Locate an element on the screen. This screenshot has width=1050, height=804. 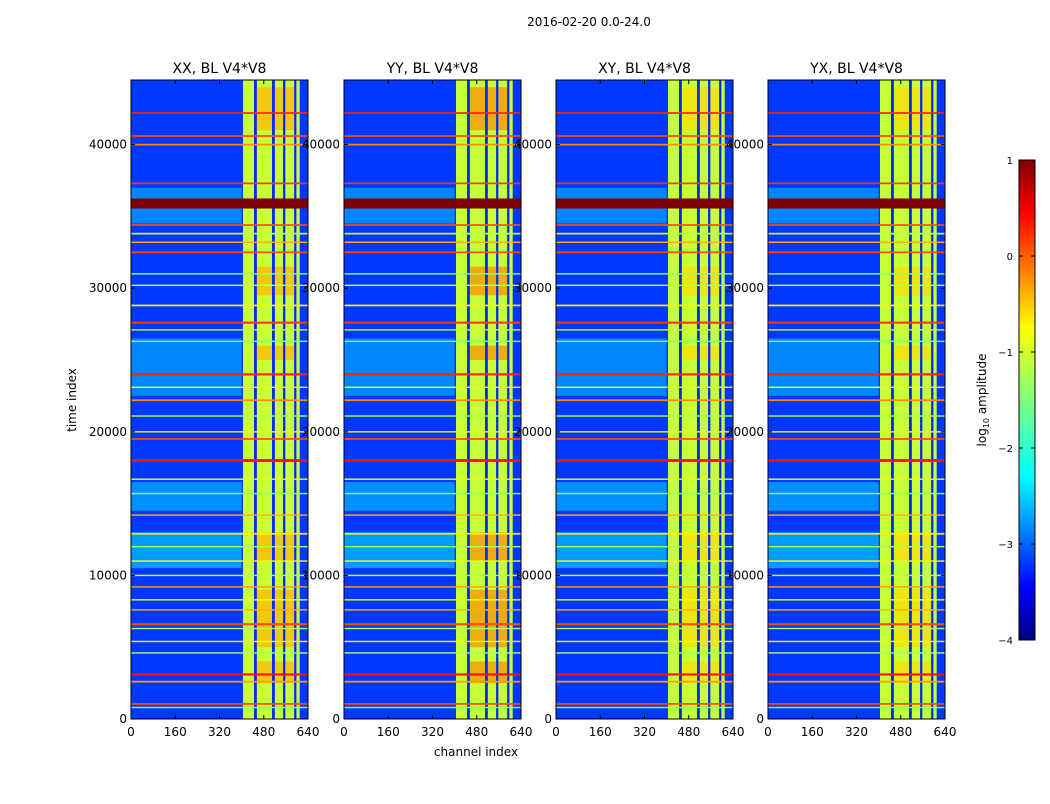
y-tick-label: 10000 is located at coordinates (108, 575).